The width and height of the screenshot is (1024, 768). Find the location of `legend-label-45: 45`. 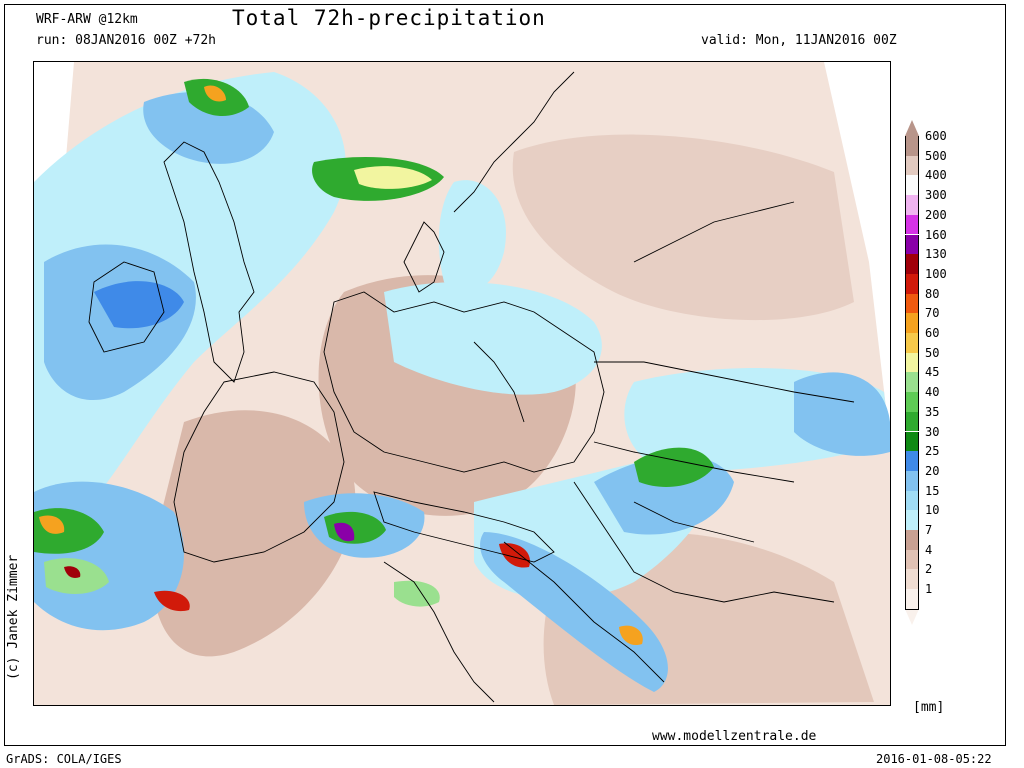

legend-label-45: 45 is located at coordinates (932, 372).